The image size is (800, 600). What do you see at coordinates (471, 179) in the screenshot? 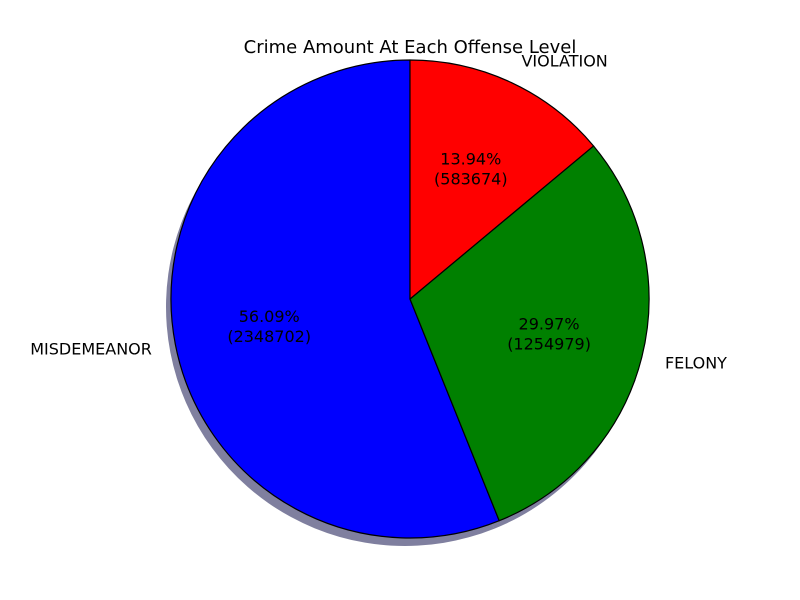
I see `slice-value-violation: (583674)` at bounding box center [471, 179].